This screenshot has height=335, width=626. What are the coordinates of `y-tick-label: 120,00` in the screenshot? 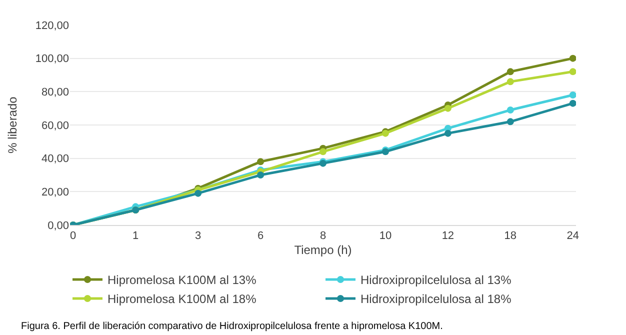 It's located at (52, 26).